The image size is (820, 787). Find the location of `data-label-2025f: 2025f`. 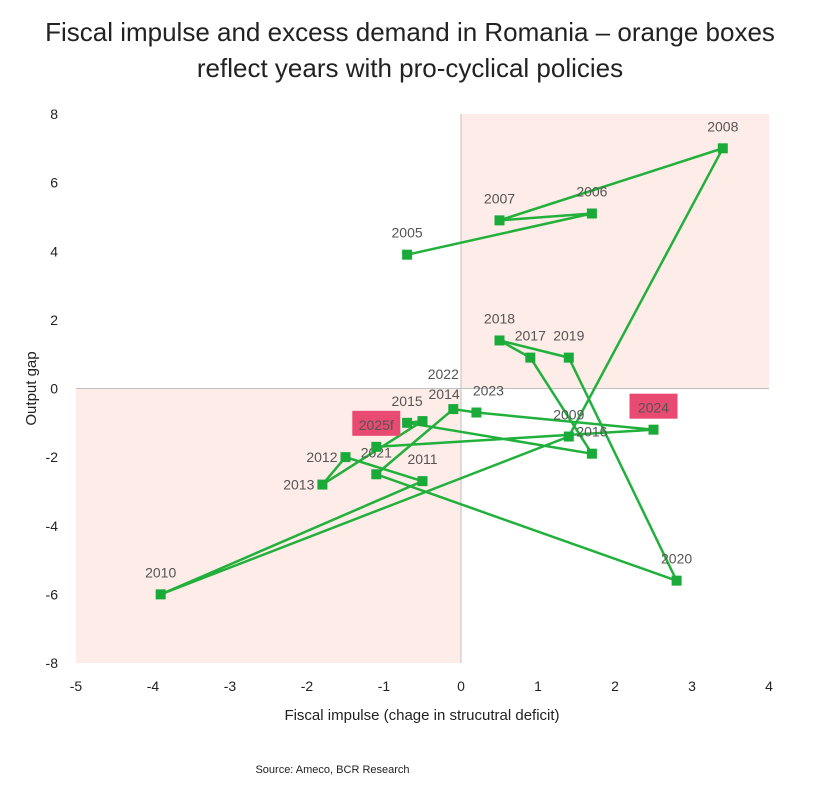

data-label-2025f: 2025f is located at coordinates (376, 425).